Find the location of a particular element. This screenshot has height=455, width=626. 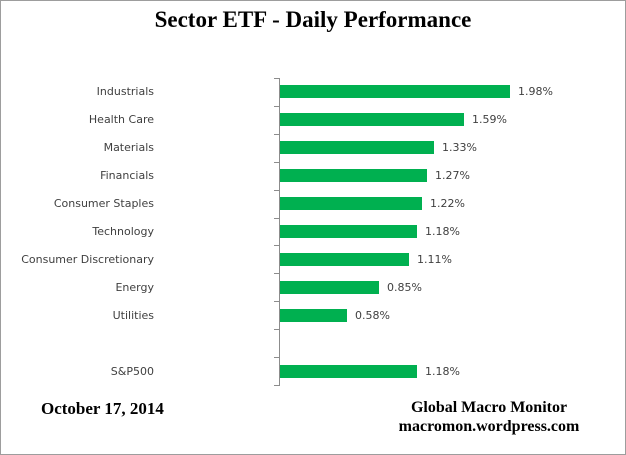

category-label: Consumer Staples is located at coordinates (103, 204).